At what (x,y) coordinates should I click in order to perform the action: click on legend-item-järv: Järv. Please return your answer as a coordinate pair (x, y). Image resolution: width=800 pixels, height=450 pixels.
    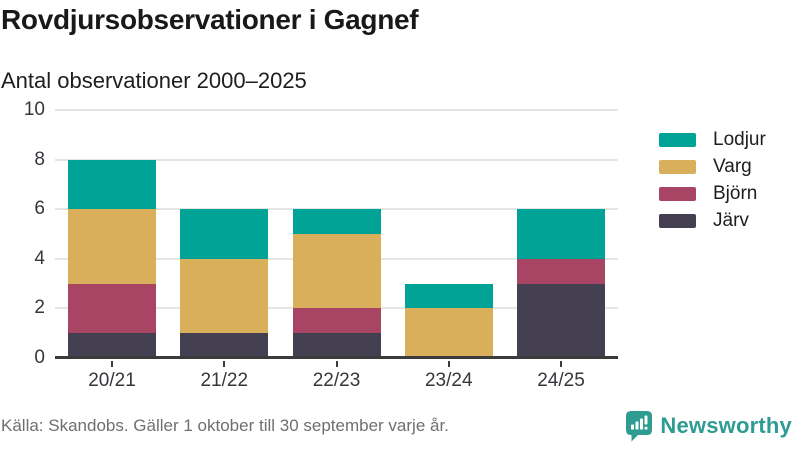
    Looking at the image, I should click on (712, 220).